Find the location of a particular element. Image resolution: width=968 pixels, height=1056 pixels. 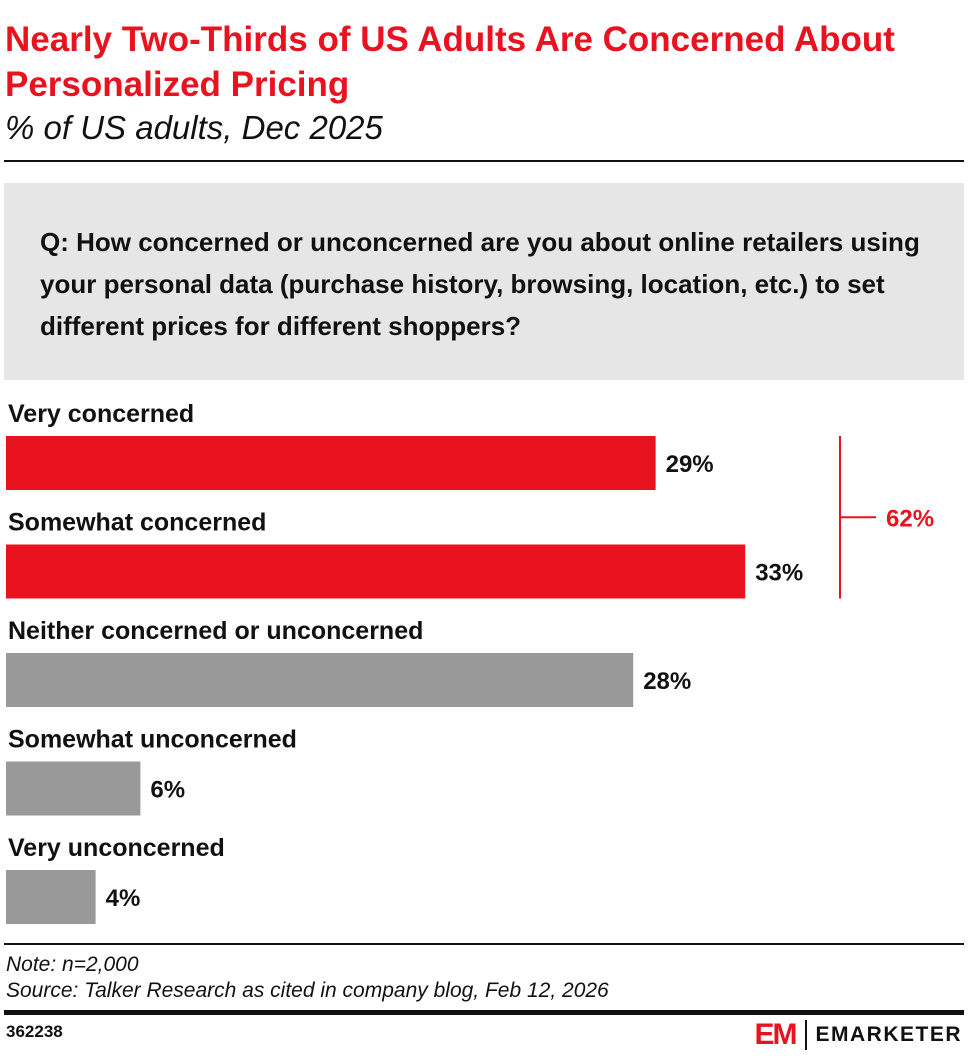

value-label: 6% is located at coordinates (167, 790).